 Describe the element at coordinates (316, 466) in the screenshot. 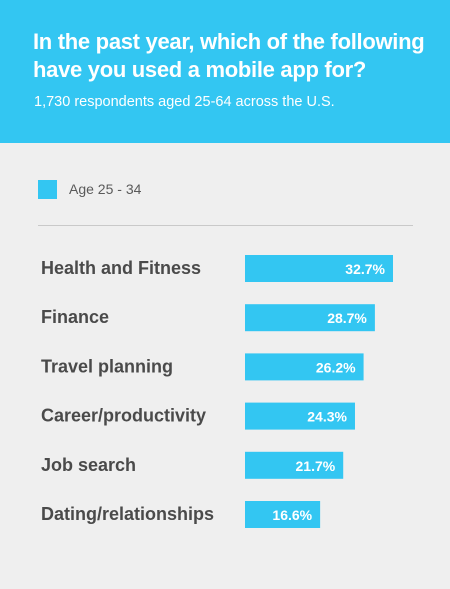

I see `data-label: 21.7%` at that location.